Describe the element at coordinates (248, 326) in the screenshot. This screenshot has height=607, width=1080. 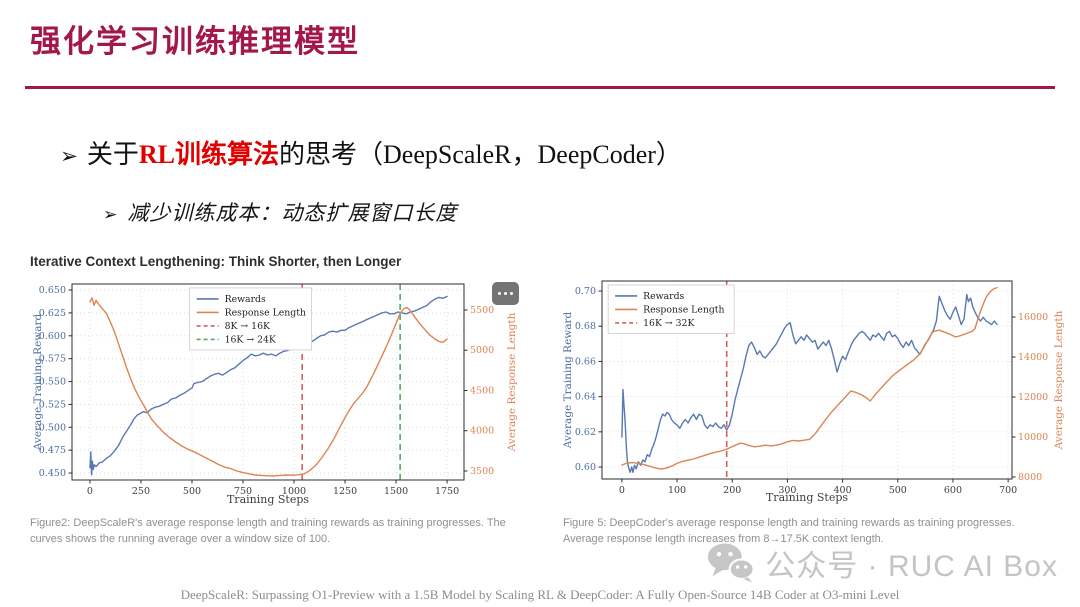
I see `svg-text: 8K → 16K` at that location.